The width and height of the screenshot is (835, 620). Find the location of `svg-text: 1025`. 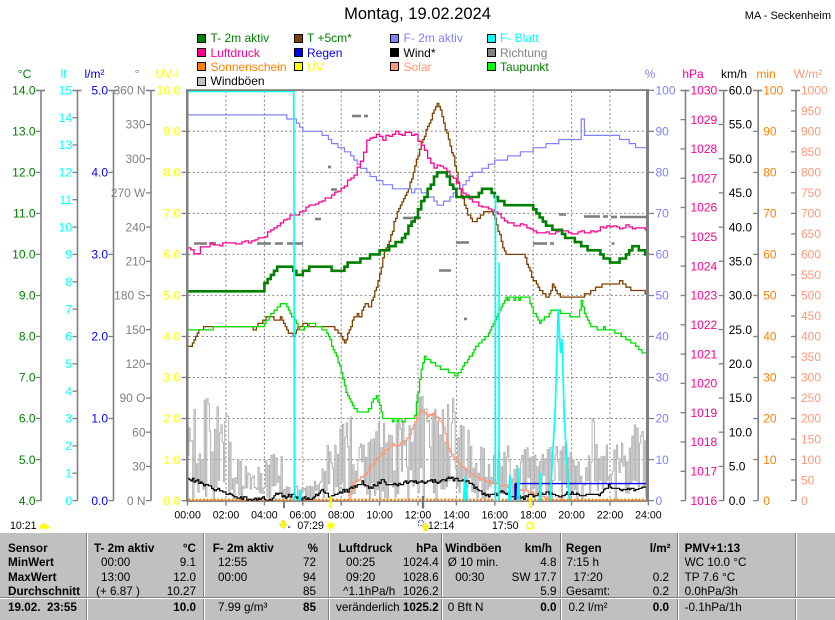

svg-text: 1025 is located at coordinates (704, 237).